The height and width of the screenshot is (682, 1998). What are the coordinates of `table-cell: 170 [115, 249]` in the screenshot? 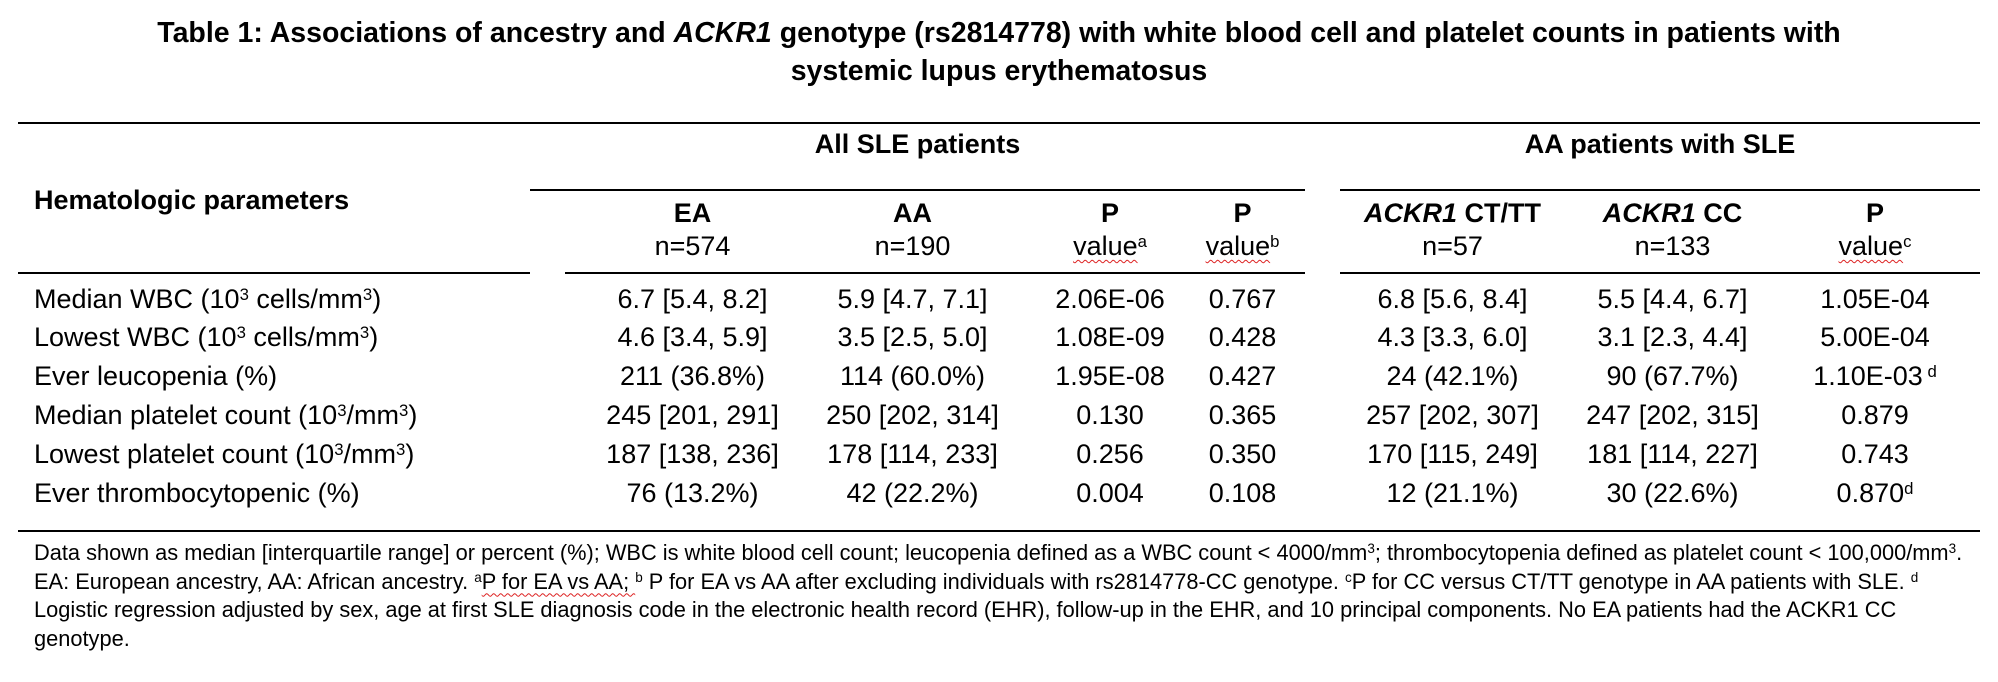 It's located at (1452, 454).